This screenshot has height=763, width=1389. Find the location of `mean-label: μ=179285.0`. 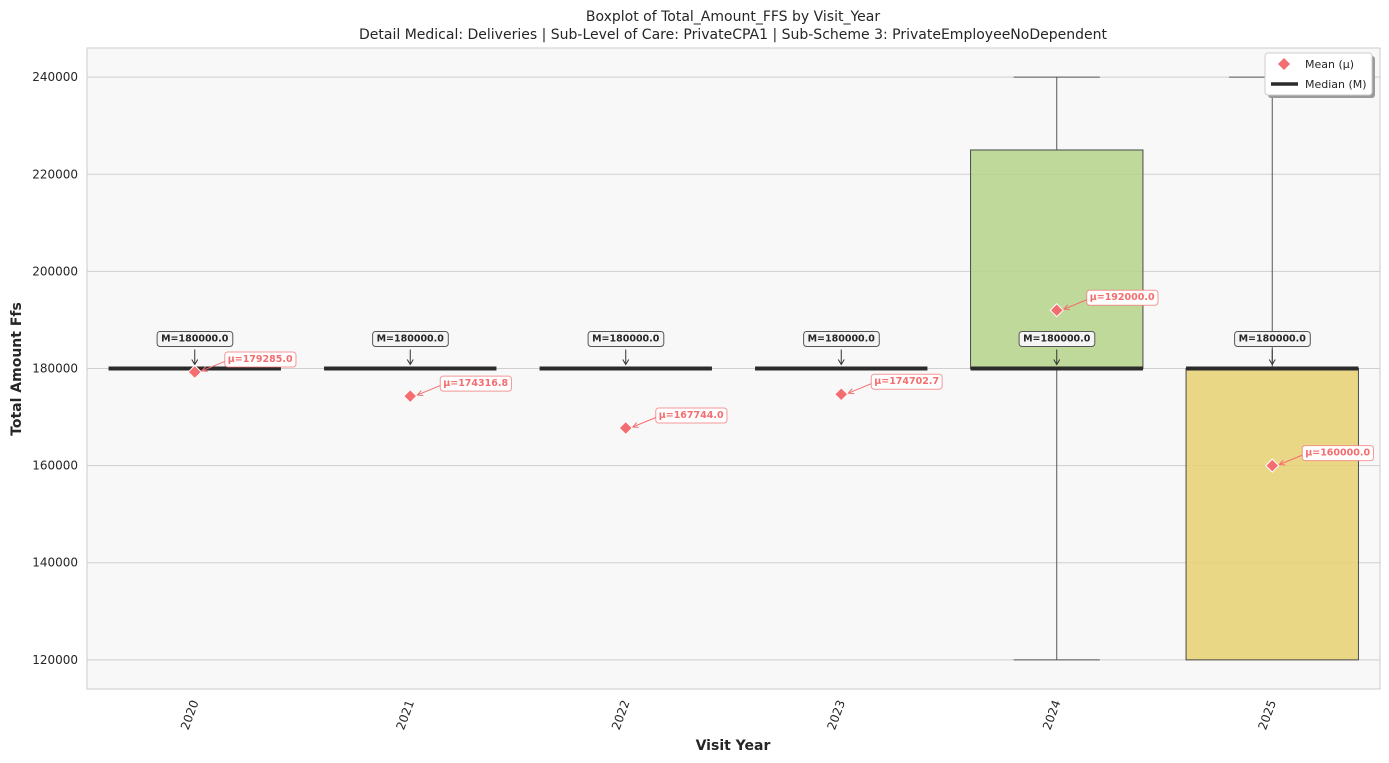

mean-label: μ=179285.0 is located at coordinates (260, 359).